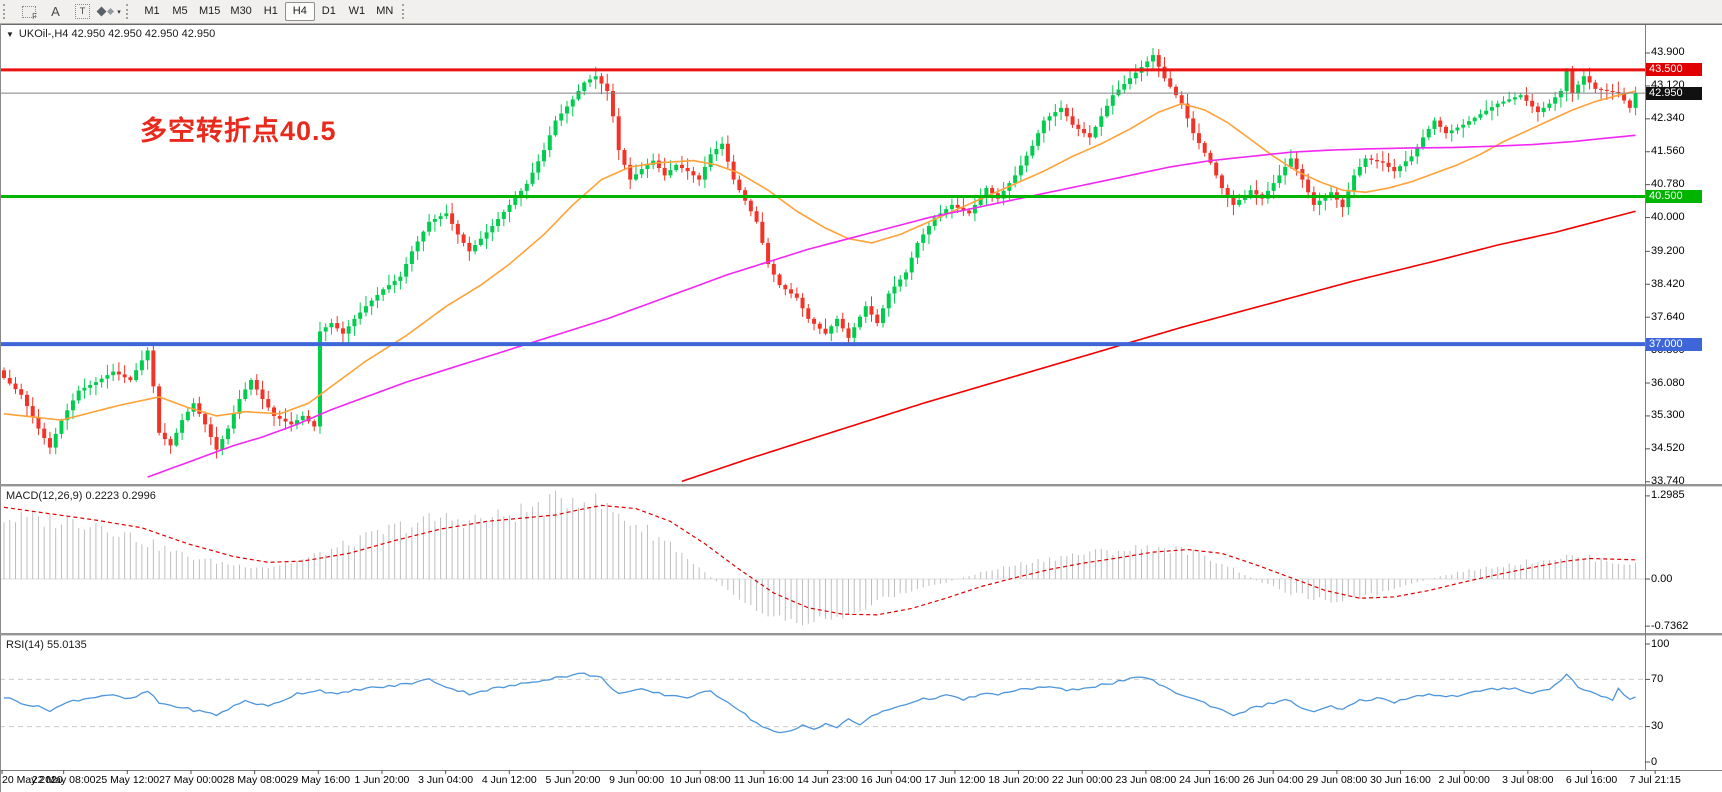 This screenshot has width=1722, height=792. I want to click on time-tick-label: 22 May 08:00, so click(63, 780).